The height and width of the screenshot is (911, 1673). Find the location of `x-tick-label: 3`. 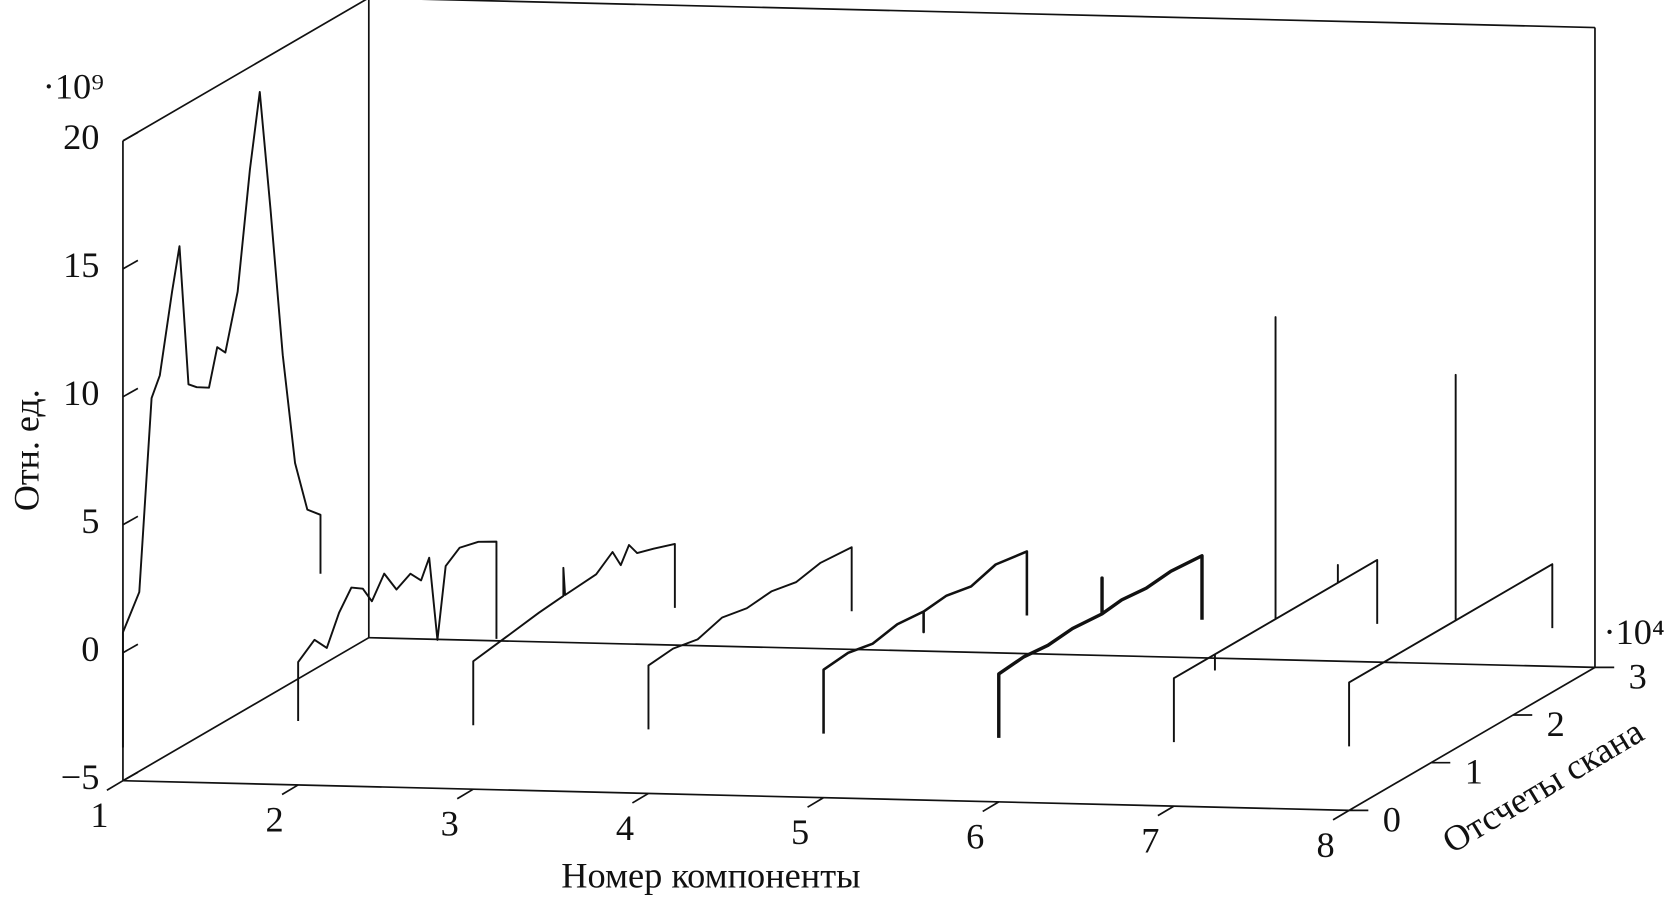

x-tick-label: 3 is located at coordinates (450, 824).